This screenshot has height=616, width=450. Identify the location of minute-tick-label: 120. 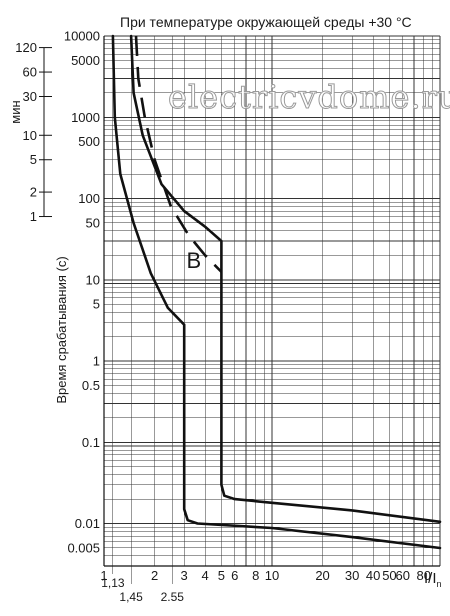
(26, 47).